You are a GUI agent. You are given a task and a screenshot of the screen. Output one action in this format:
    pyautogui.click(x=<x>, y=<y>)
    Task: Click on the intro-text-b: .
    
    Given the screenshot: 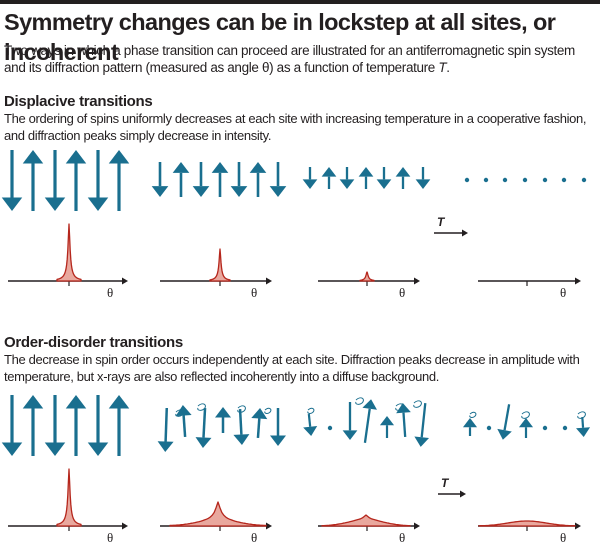 What is the action you would take?
    pyautogui.click(x=448, y=67)
    